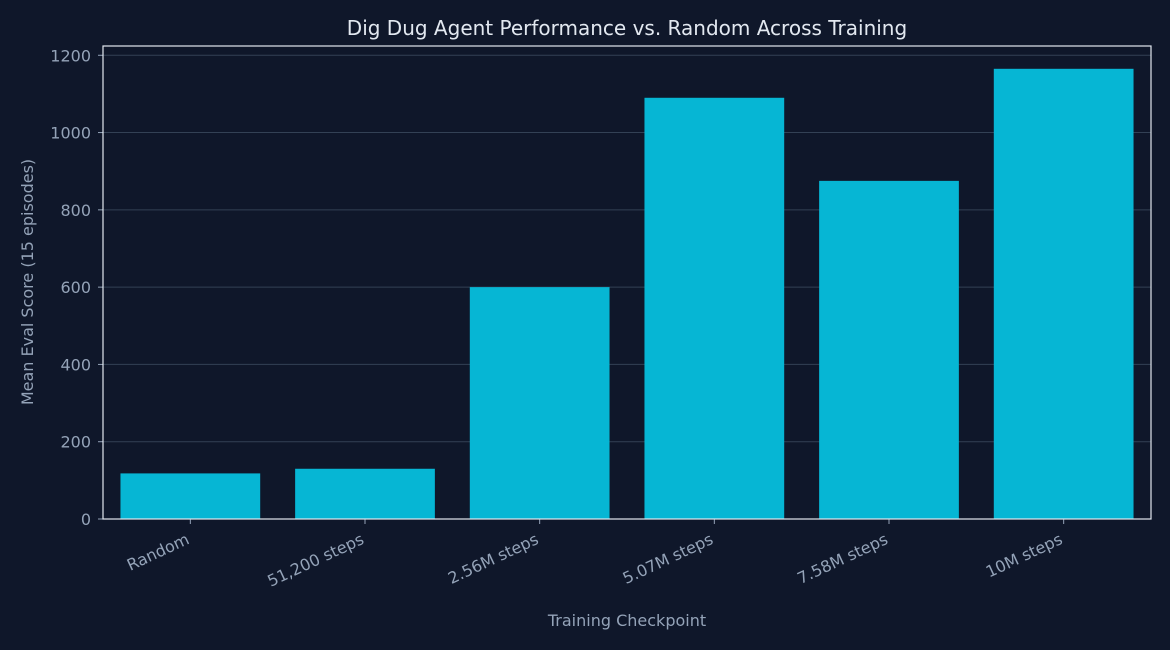  What do you see at coordinates (75, 364) in the screenshot?
I see `y-tick-label: 400` at bounding box center [75, 364].